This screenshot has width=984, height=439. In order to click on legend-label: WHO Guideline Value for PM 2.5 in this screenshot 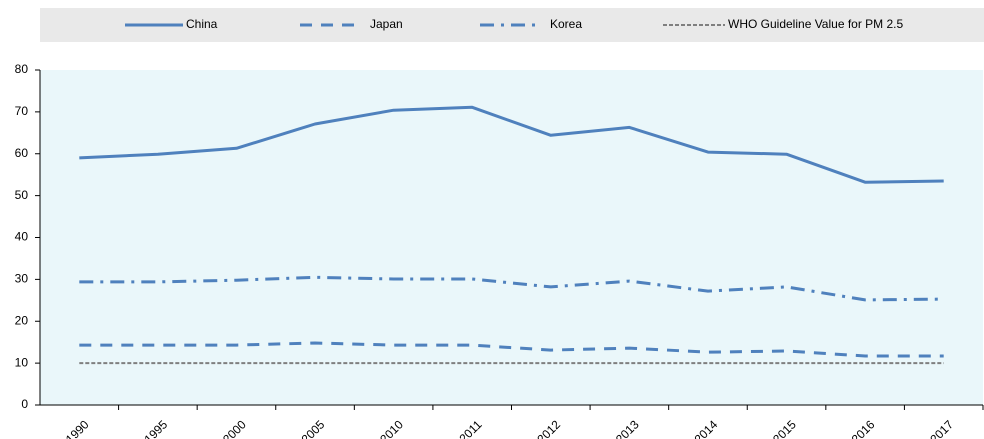, I will do `click(816, 24)`.